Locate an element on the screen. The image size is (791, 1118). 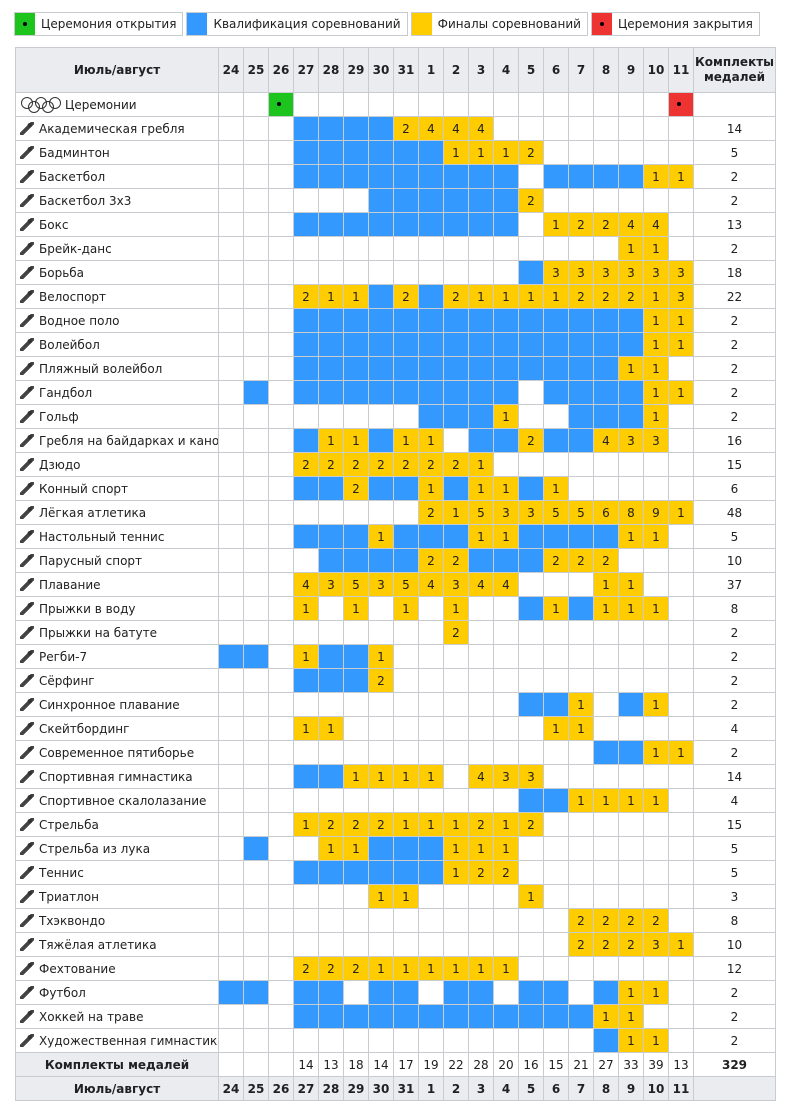
sport-cell: Тхэквондо is located at coordinates (117, 920).